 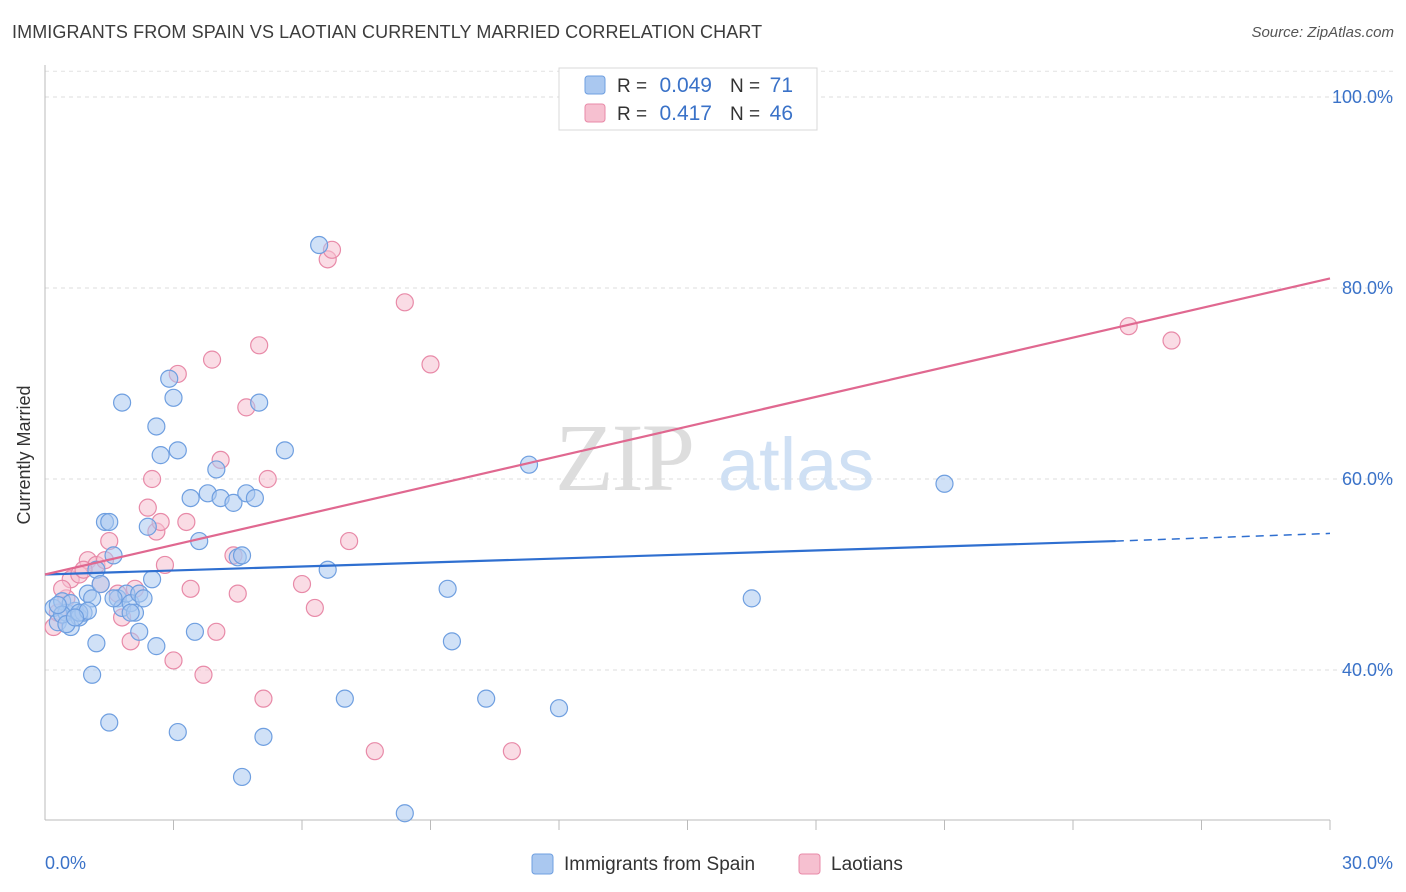 What do you see at coordinates (796, 464) in the screenshot?
I see `watermark-atlas: atlas` at bounding box center [796, 464].